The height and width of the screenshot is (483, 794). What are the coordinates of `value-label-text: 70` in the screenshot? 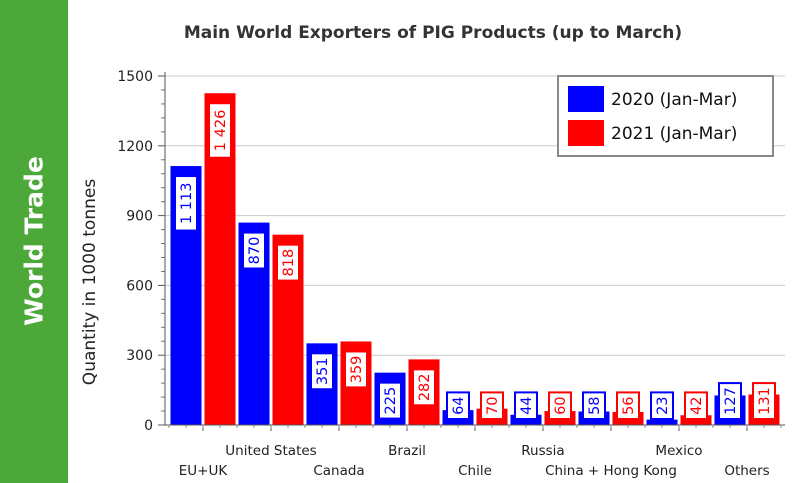 It's located at (493, 405).